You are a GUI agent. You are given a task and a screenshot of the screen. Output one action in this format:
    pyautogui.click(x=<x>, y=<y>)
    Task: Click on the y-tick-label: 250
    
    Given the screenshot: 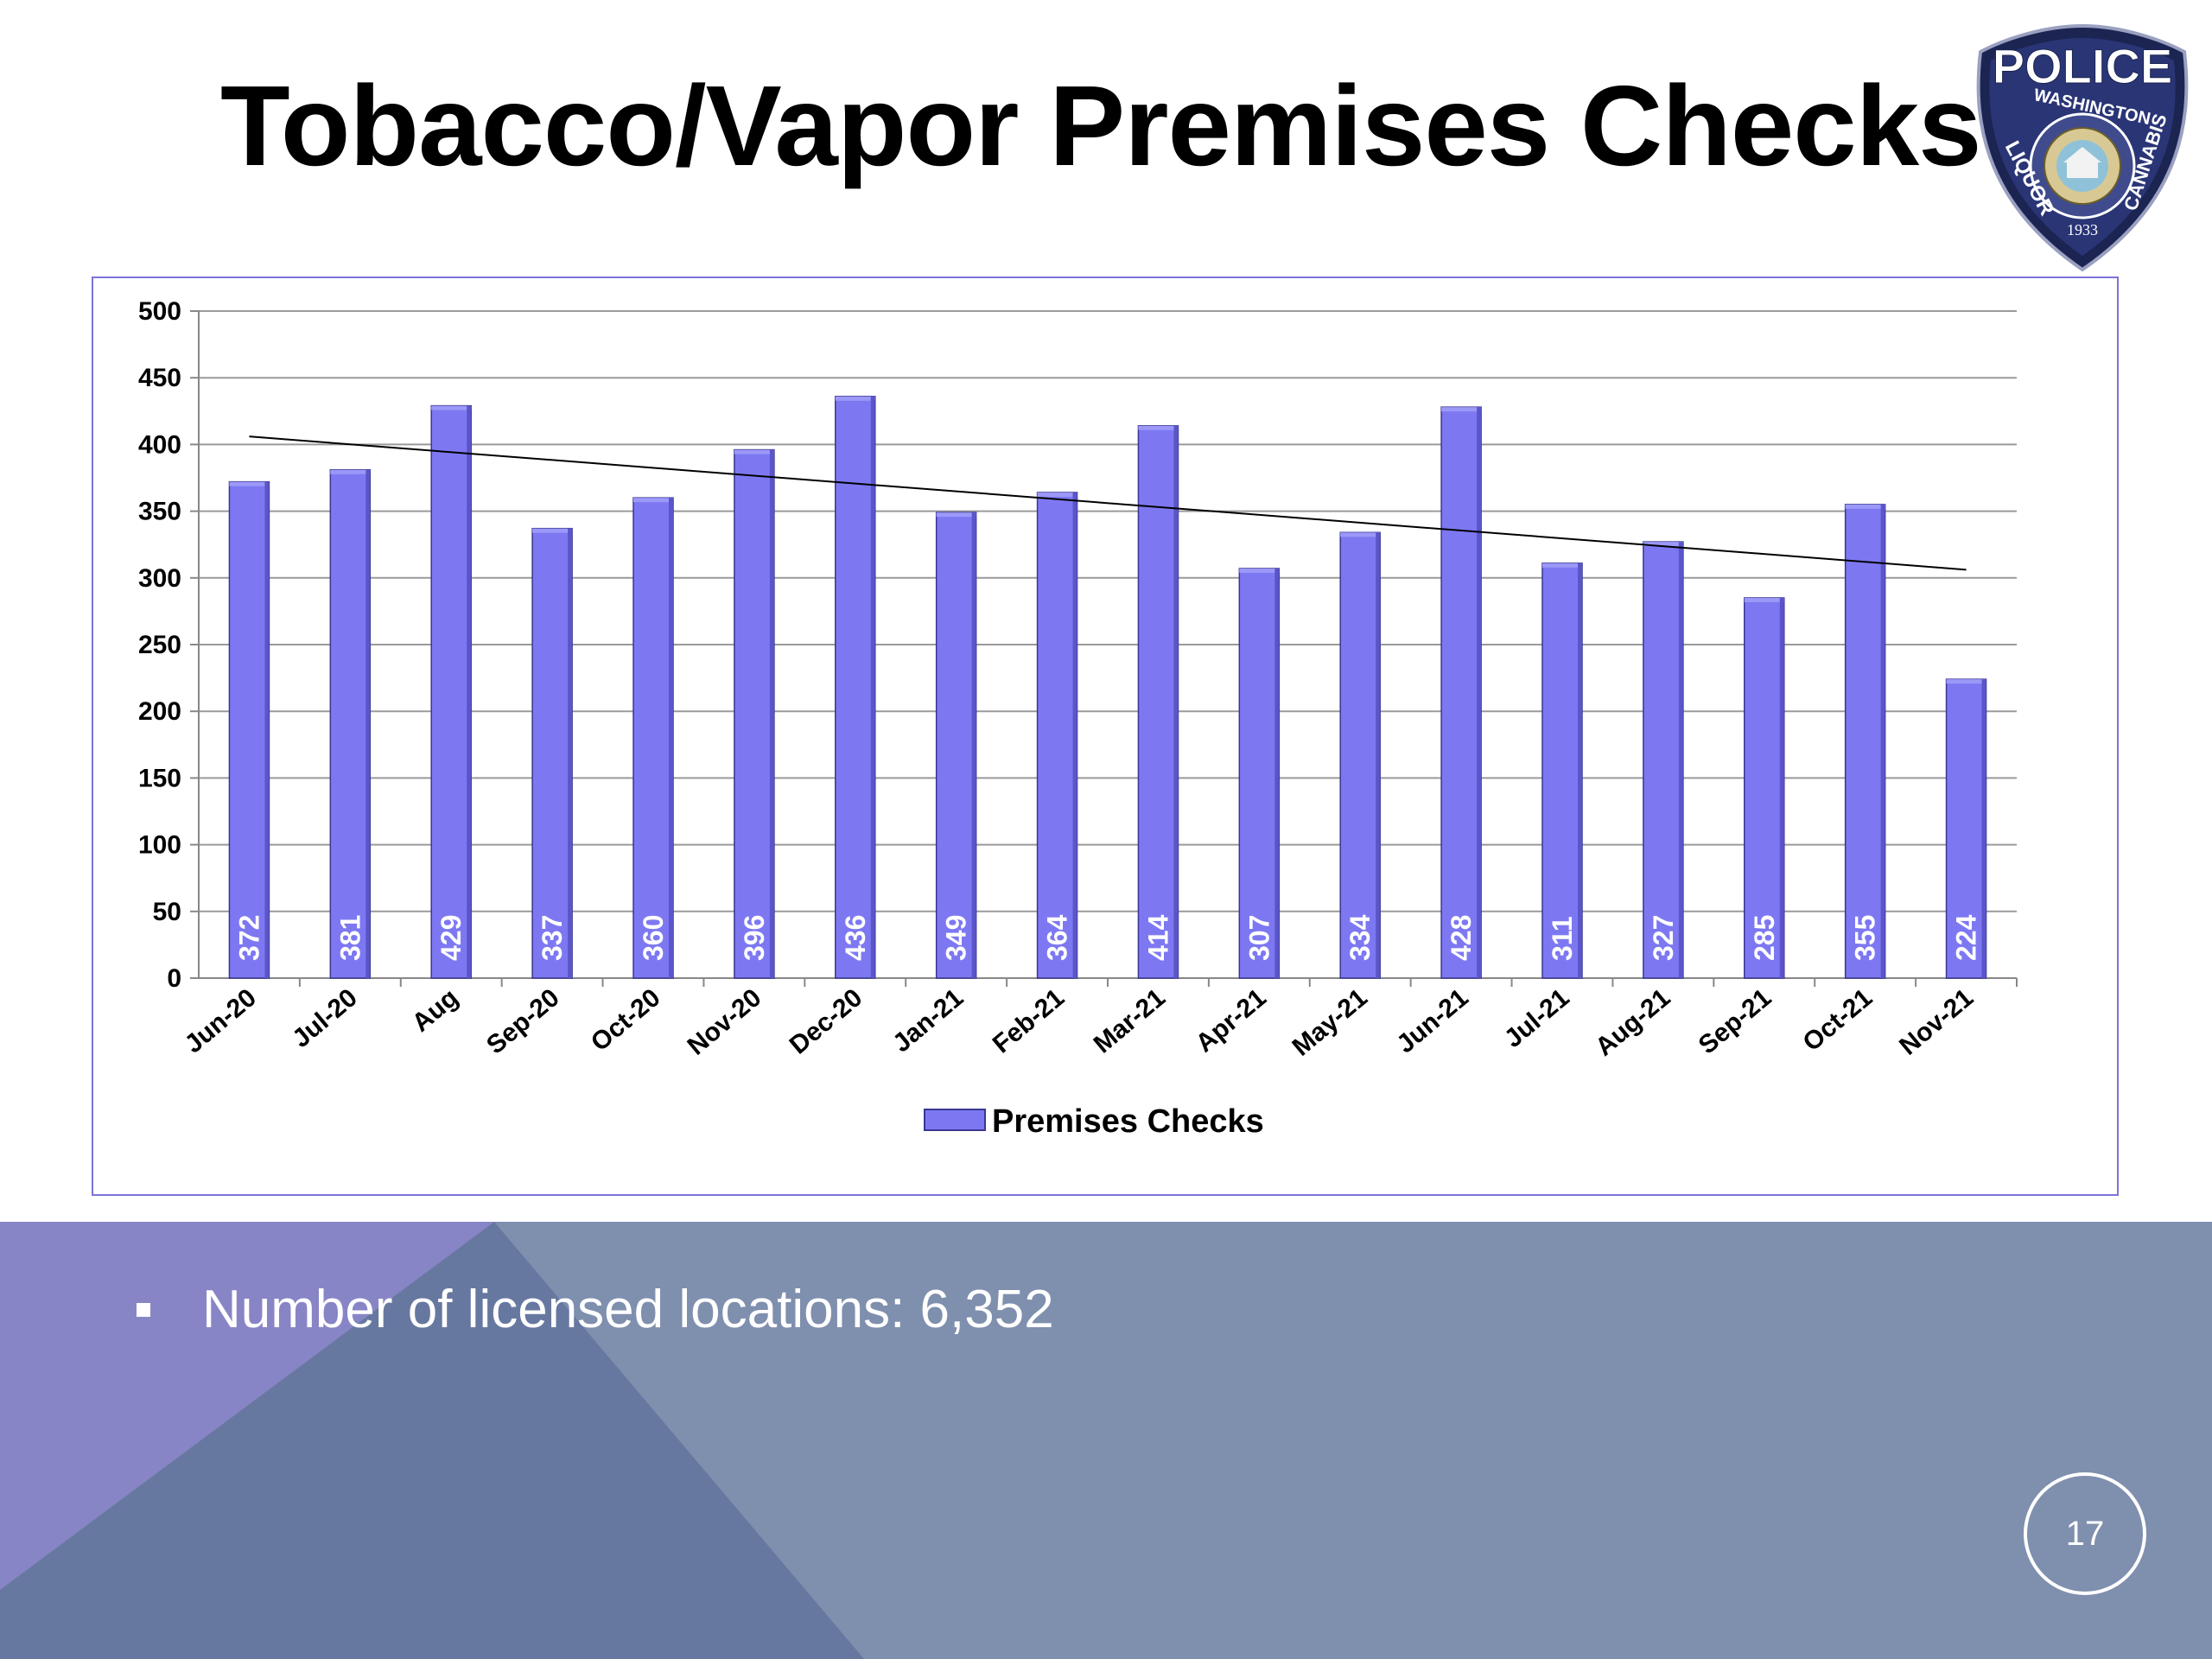 What is the action you would take?
    pyautogui.click(x=159, y=645)
    